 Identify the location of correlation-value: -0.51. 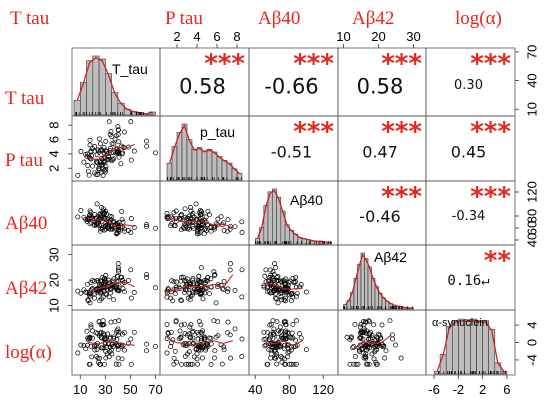
(291, 151).